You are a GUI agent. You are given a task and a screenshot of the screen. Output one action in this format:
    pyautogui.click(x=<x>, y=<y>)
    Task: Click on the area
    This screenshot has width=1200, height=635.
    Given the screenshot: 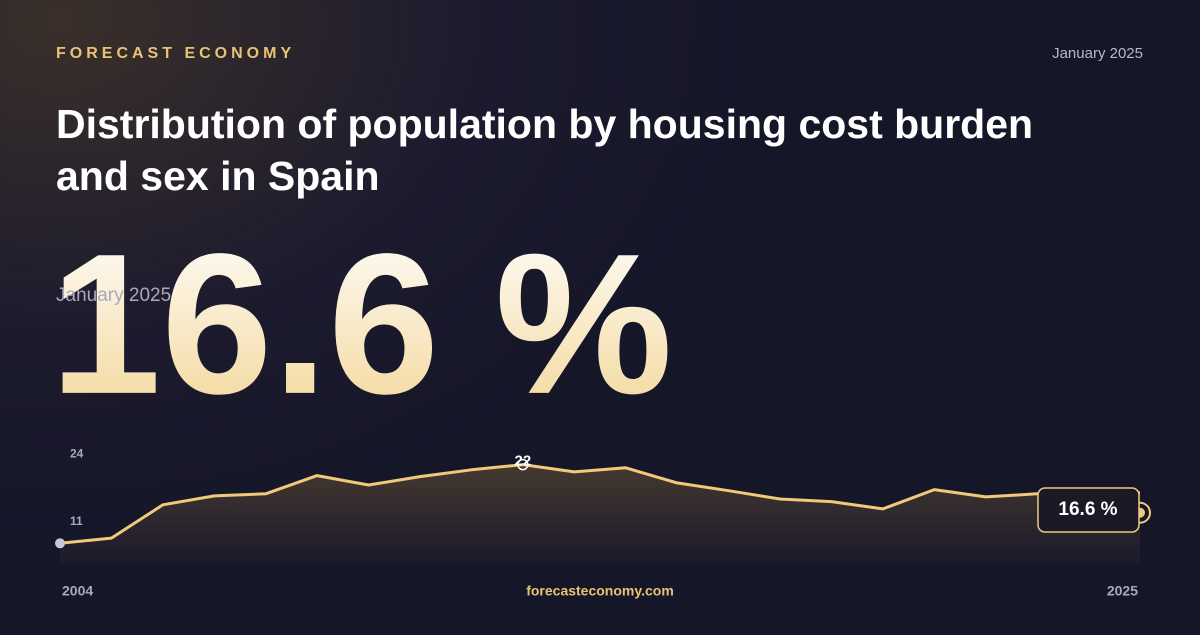 What is the action you would take?
    pyautogui.click(x=600, y=514)
    